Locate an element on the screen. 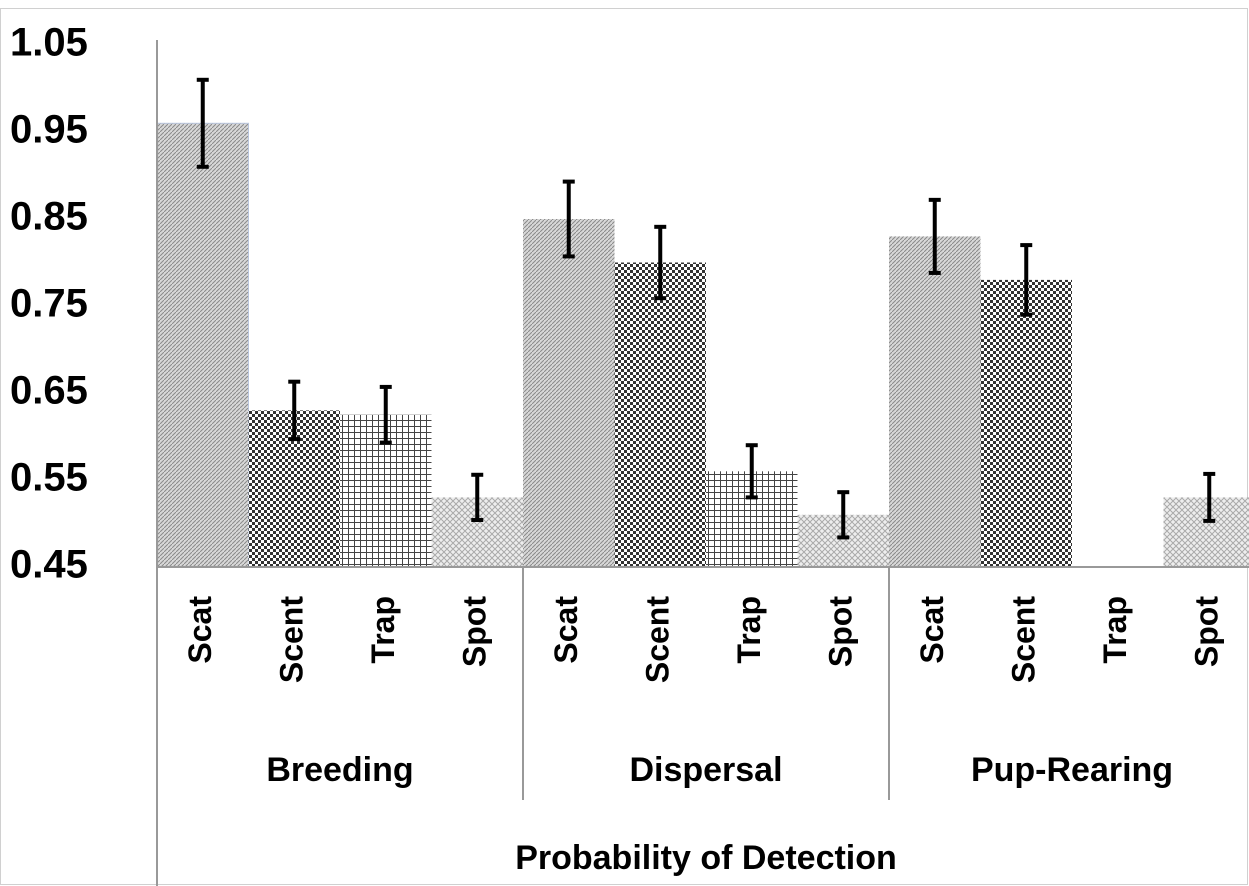  group-label: Dispersal is located at coordinates (705, 770).